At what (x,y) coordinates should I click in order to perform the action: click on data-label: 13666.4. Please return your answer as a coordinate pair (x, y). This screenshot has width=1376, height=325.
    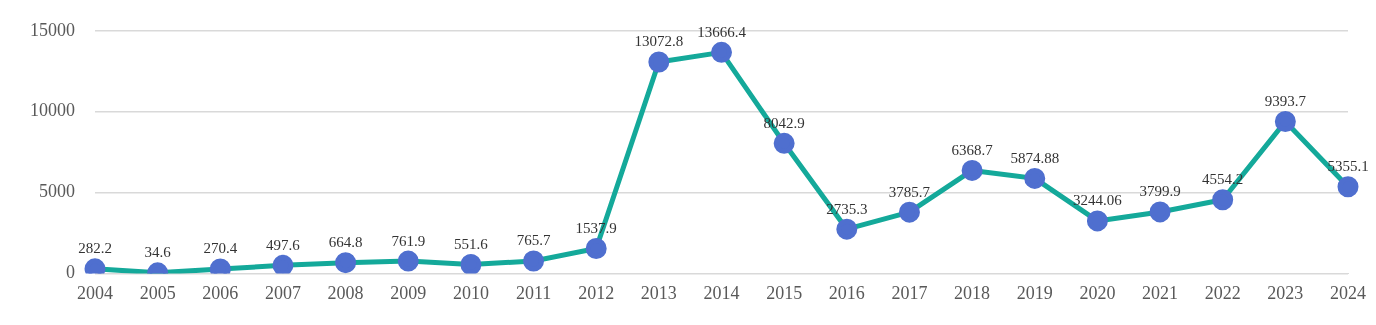
    Looking at the image, I should click on (722, 31).